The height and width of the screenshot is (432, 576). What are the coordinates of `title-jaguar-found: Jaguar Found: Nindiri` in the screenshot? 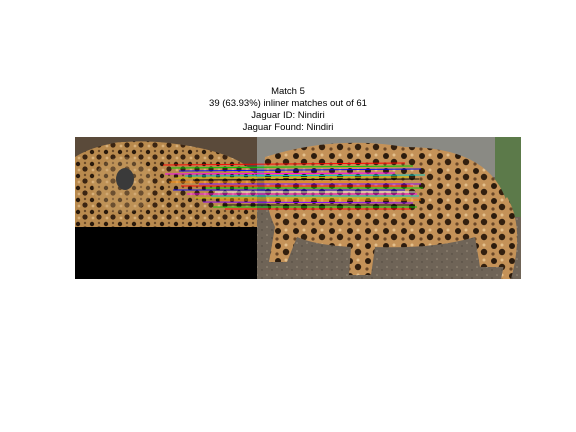 It's located at (288, 127).